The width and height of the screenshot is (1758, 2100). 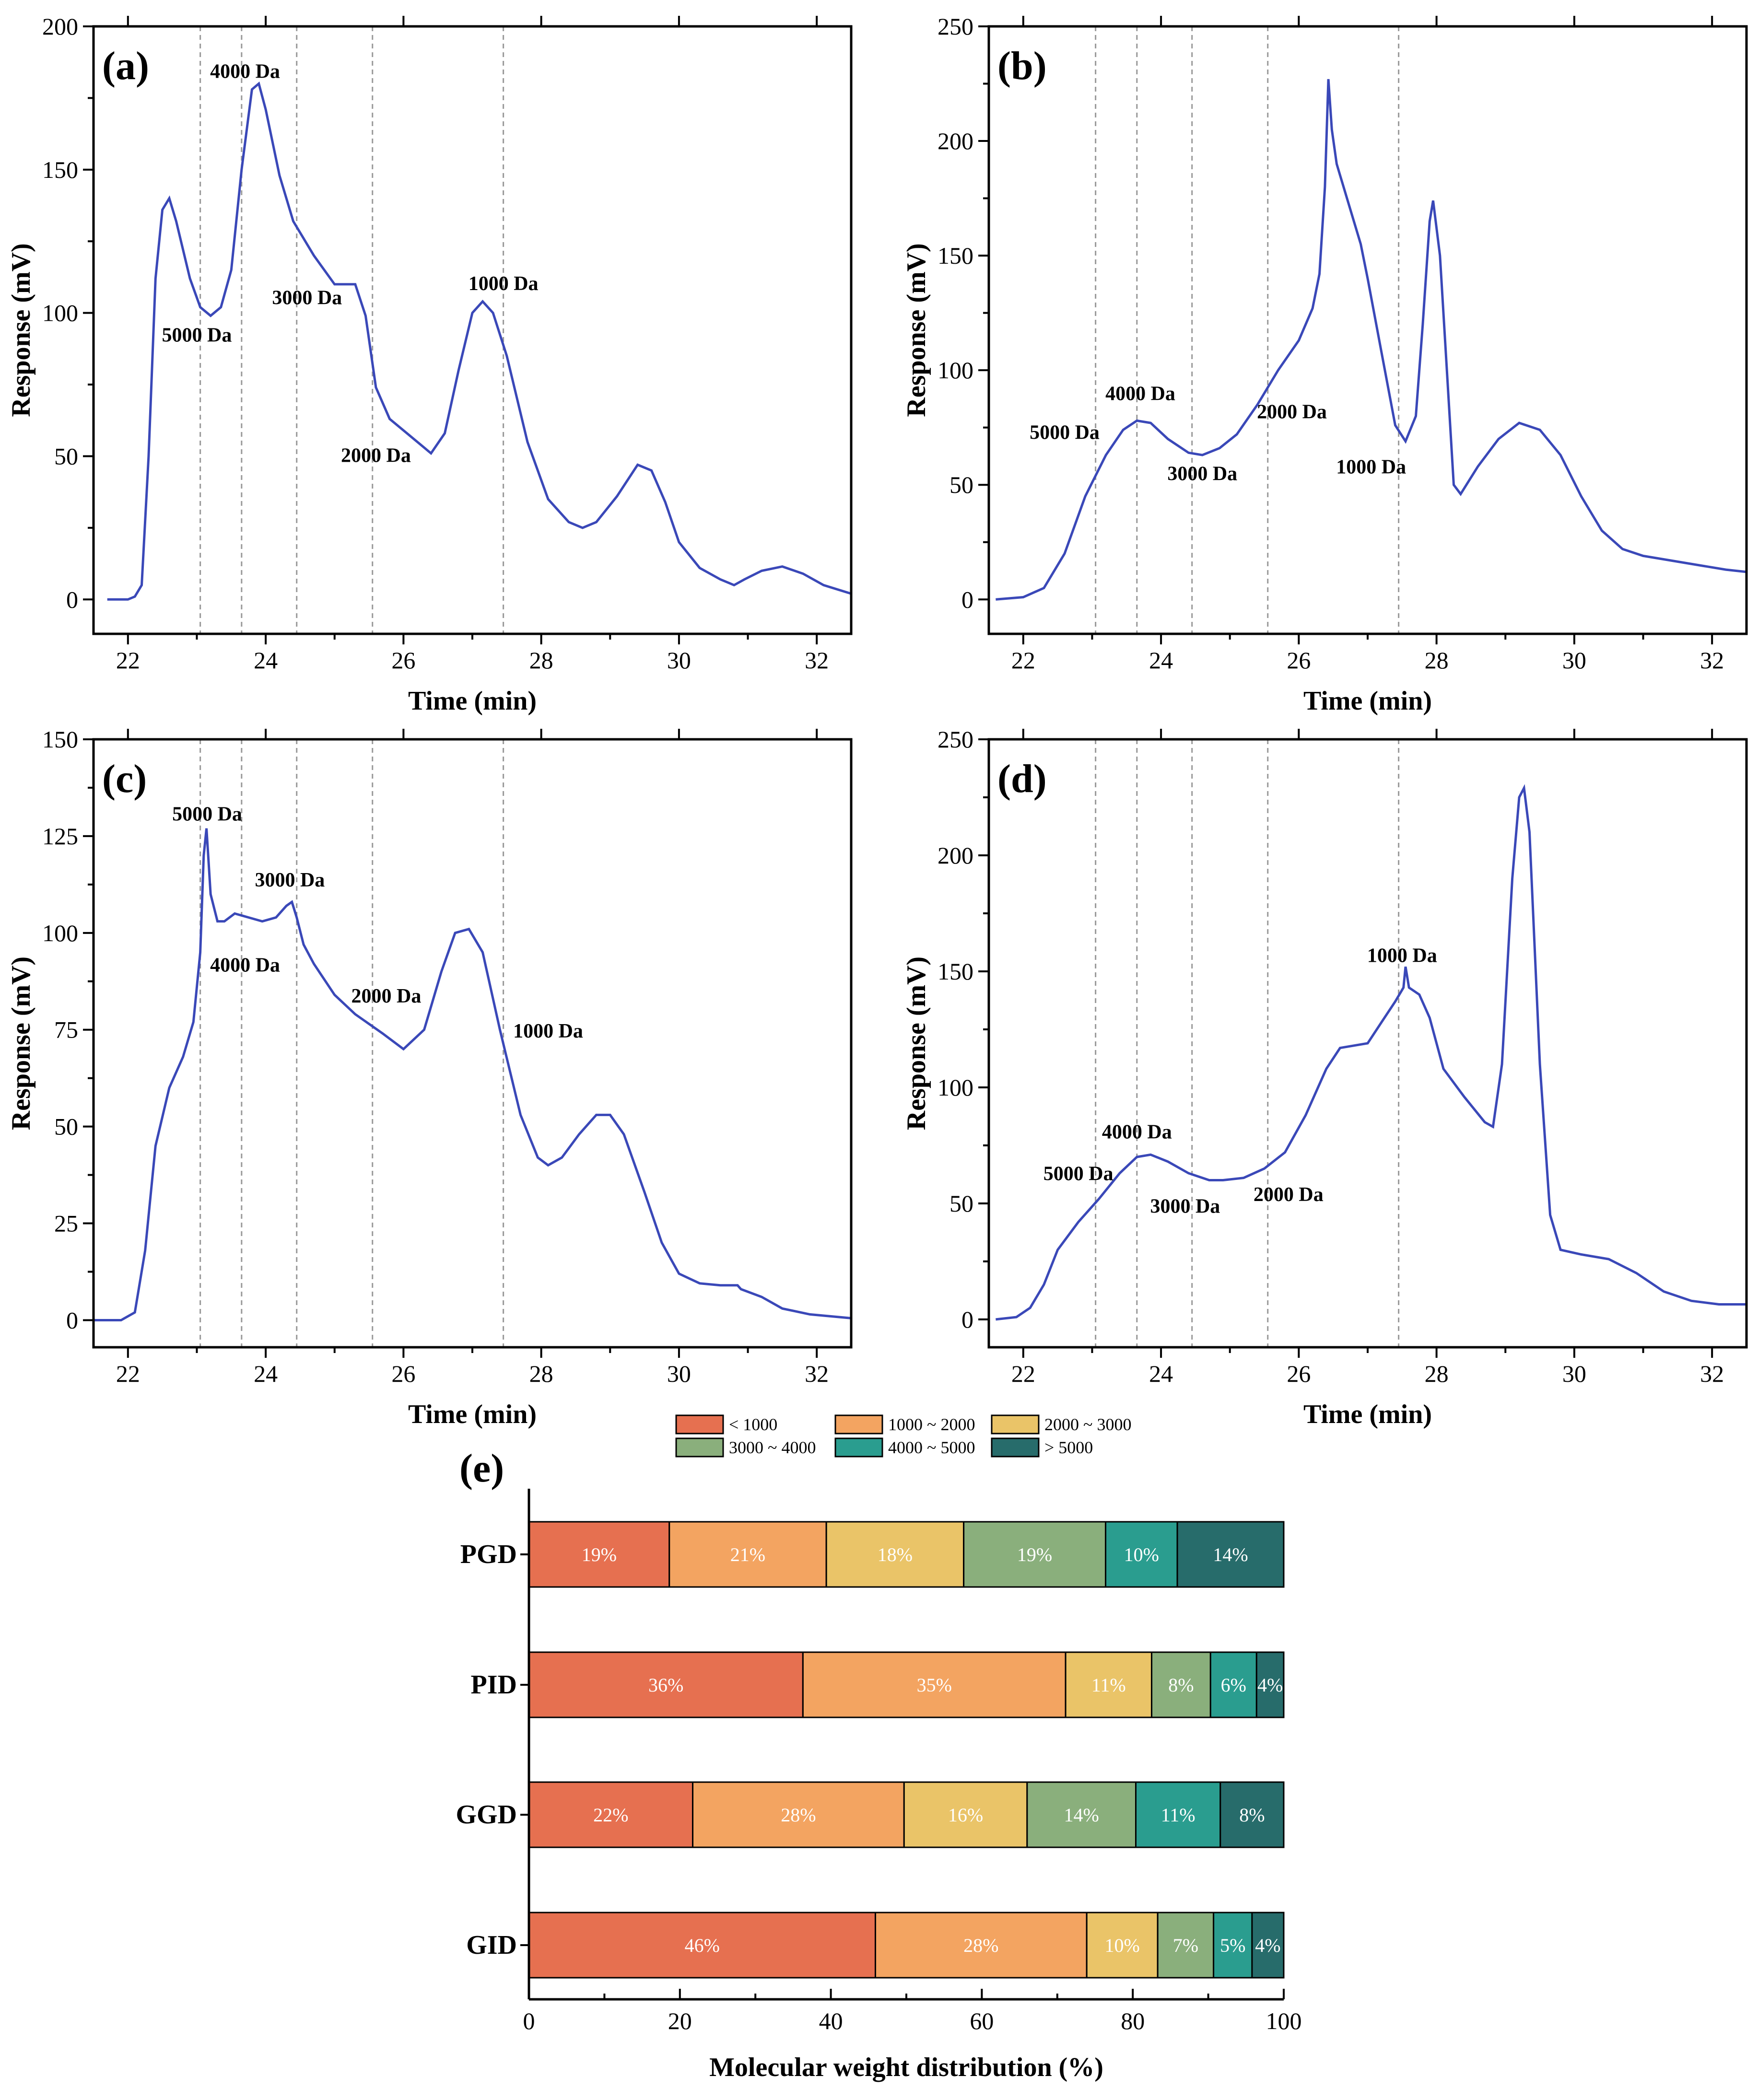 I want to click on bar-value-label: 6%, so click(x=1233, y=1685).